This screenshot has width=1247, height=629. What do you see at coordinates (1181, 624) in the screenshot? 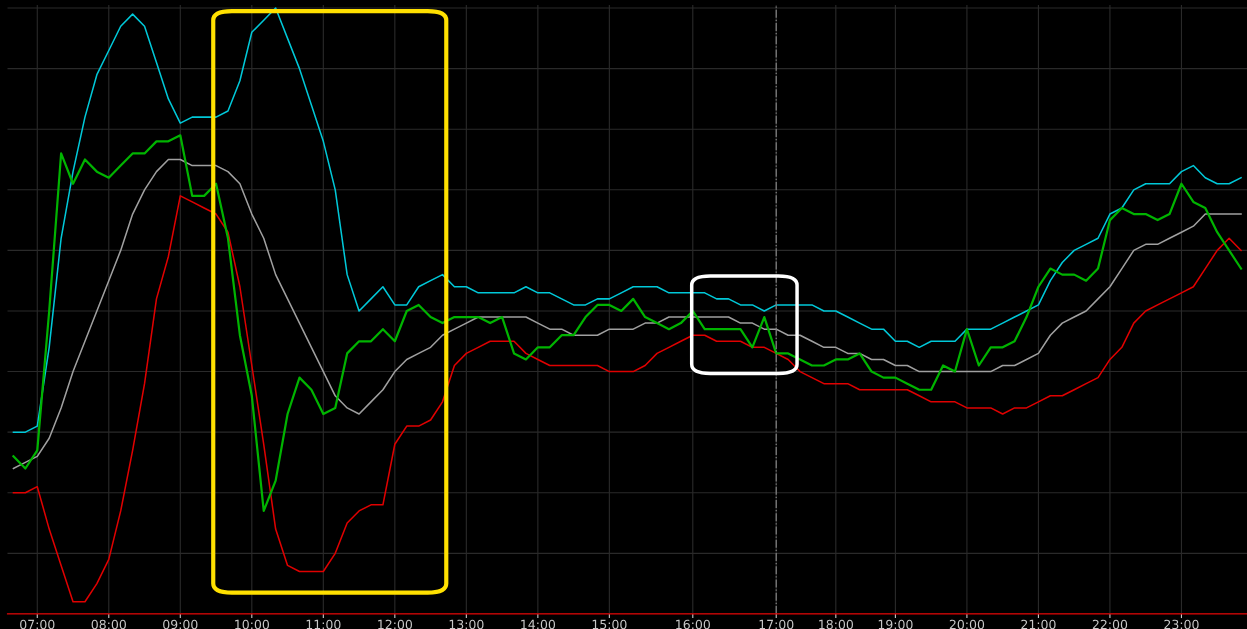
I see `x-tick-label: 23:00` at bounding box center [1181, 624].